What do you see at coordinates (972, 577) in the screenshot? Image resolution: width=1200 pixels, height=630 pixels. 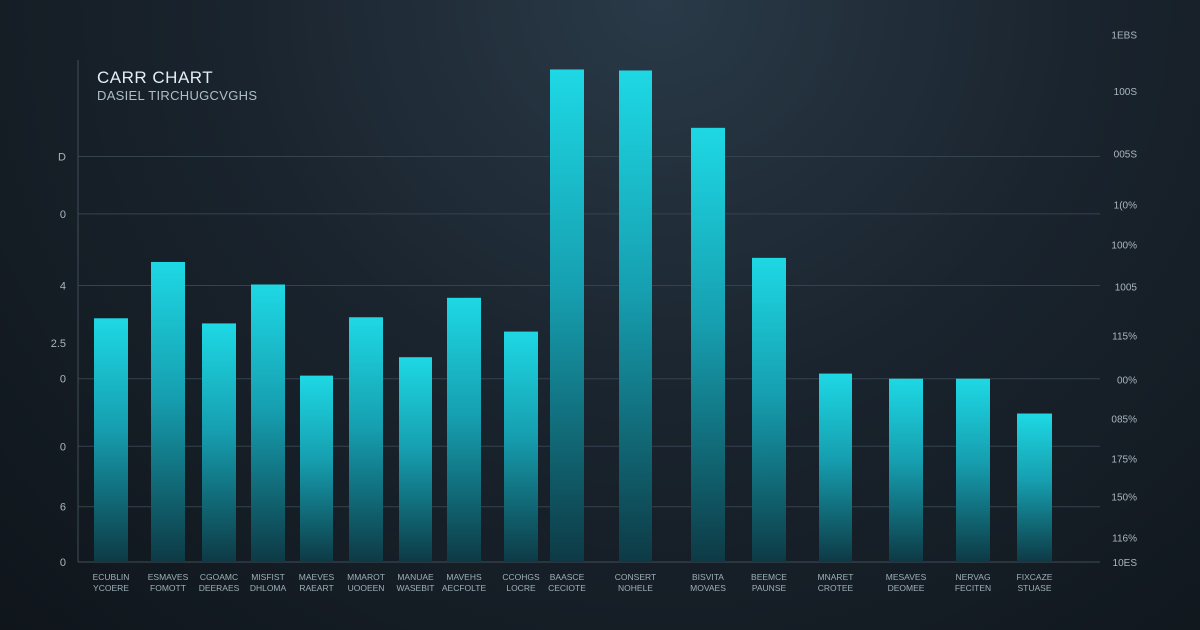 I see `x-category-label: NERVAG` at bounding box center [972, 577].